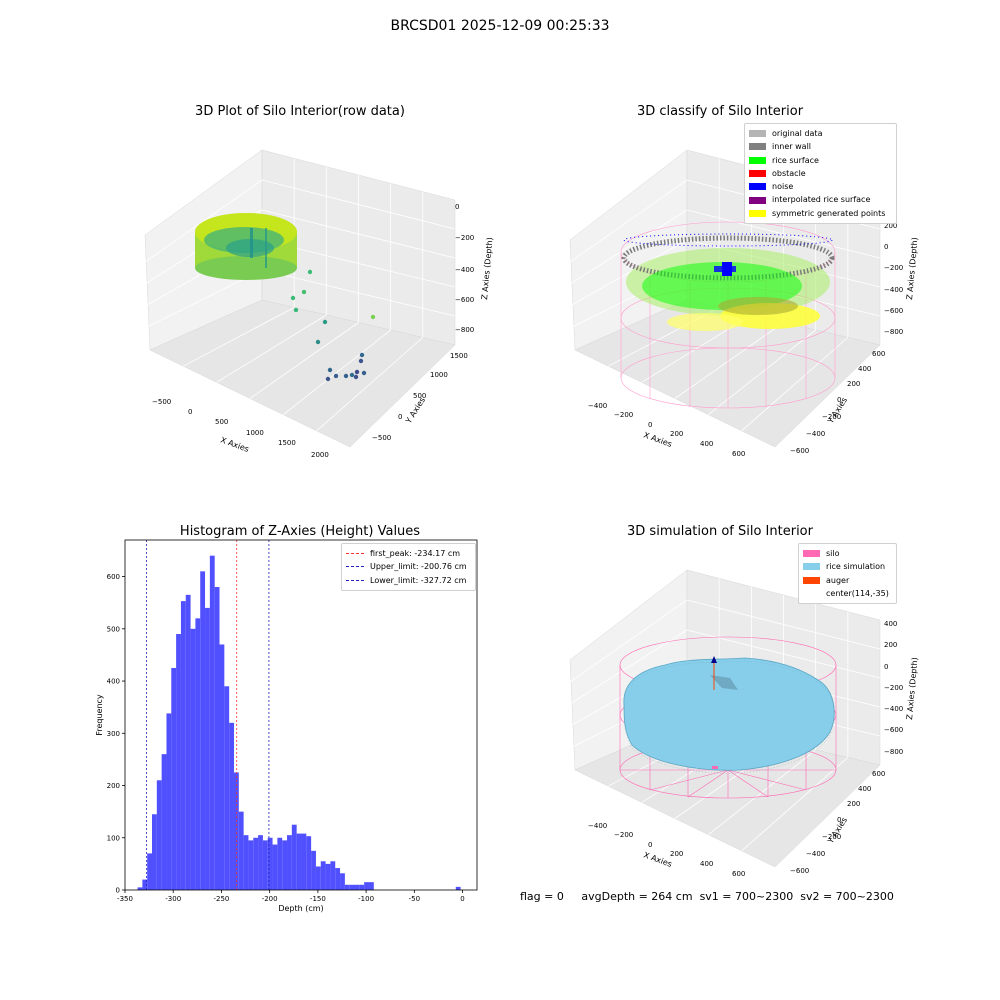 The width and height of the screenshot is (1000, 1000). I want to click on panel2-y-tick: −200, so click(831, 417).